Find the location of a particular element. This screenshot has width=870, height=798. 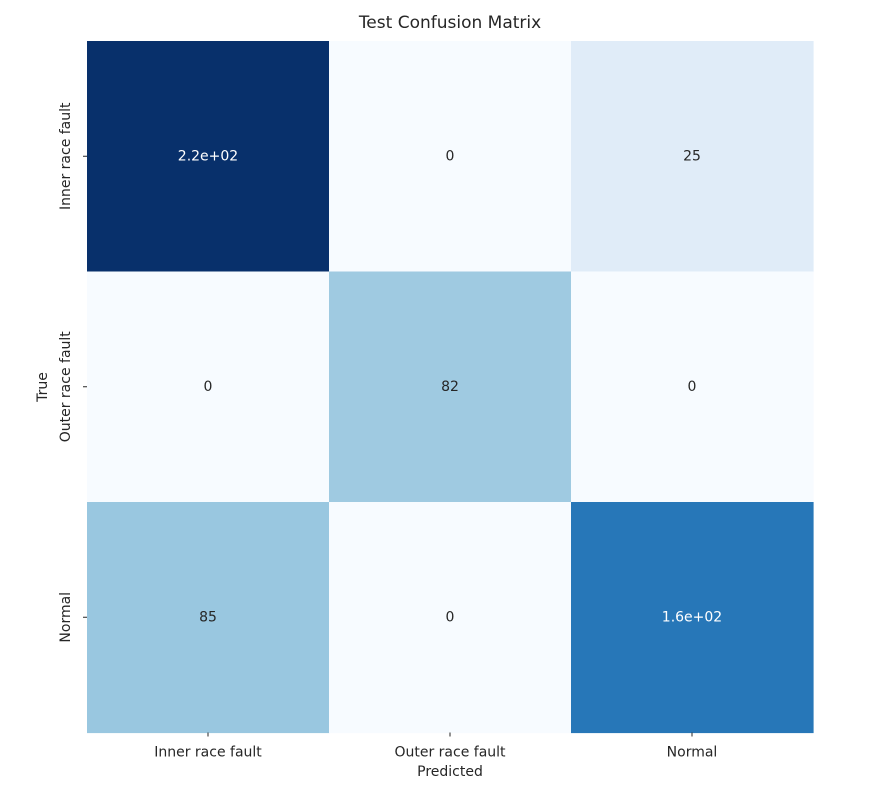

heatmap-cell-r0-c1 is located at coordinates (450, 157).